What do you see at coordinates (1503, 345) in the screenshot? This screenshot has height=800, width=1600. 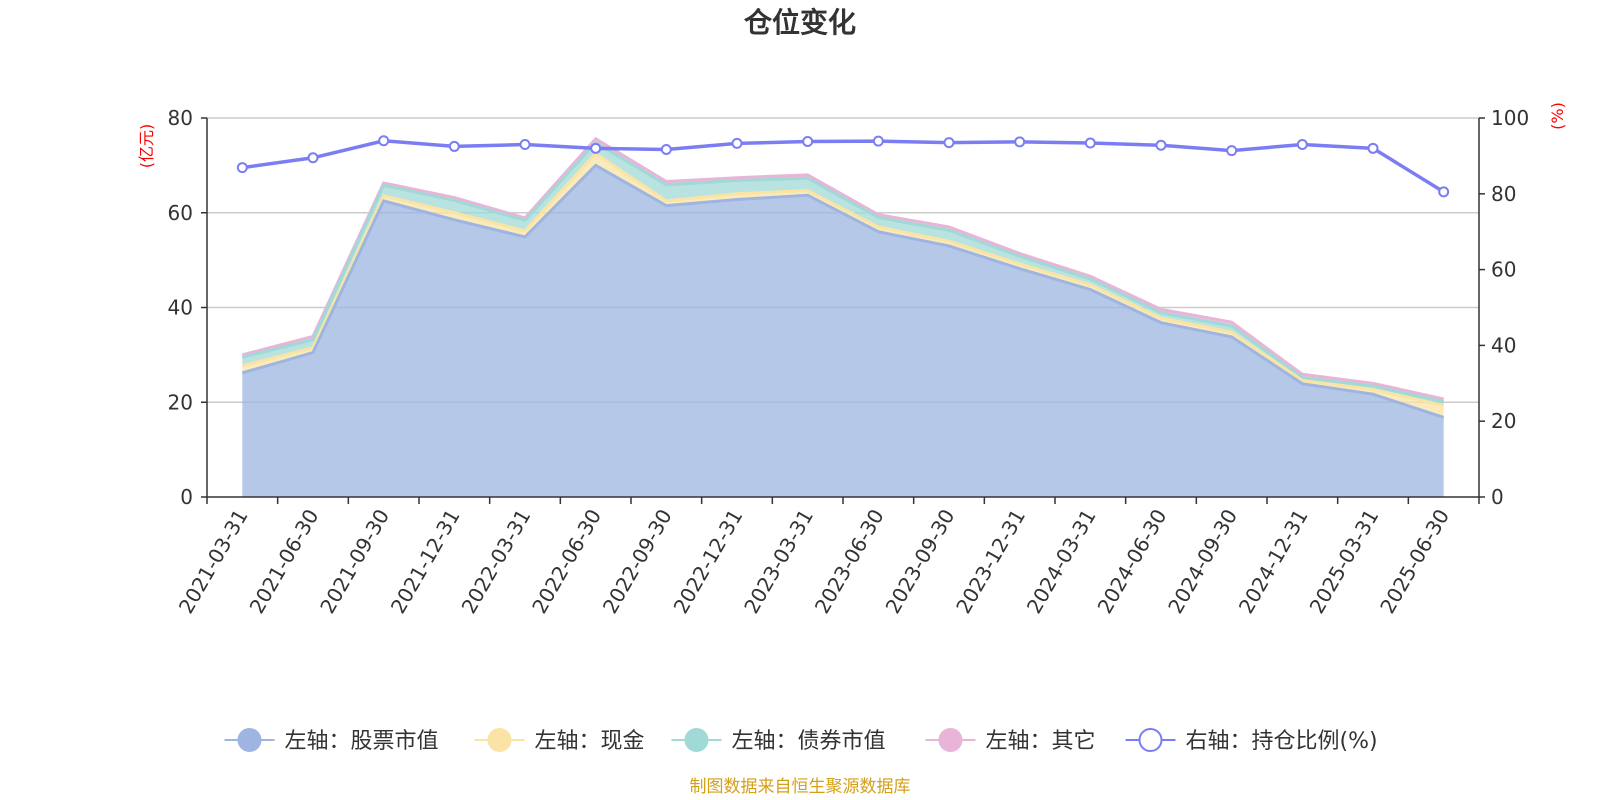 I see `right-tick-label: 40` at bounding box center [1503, 345].